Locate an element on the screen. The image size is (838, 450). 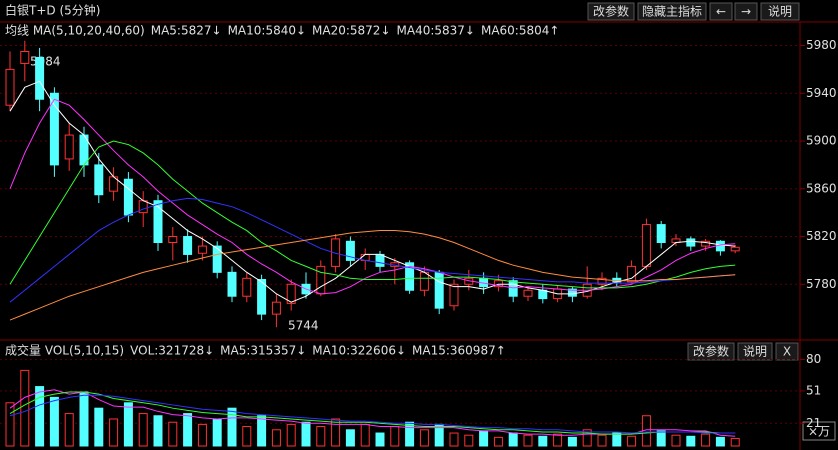
button-label: → is located at coordinates (746, 12).